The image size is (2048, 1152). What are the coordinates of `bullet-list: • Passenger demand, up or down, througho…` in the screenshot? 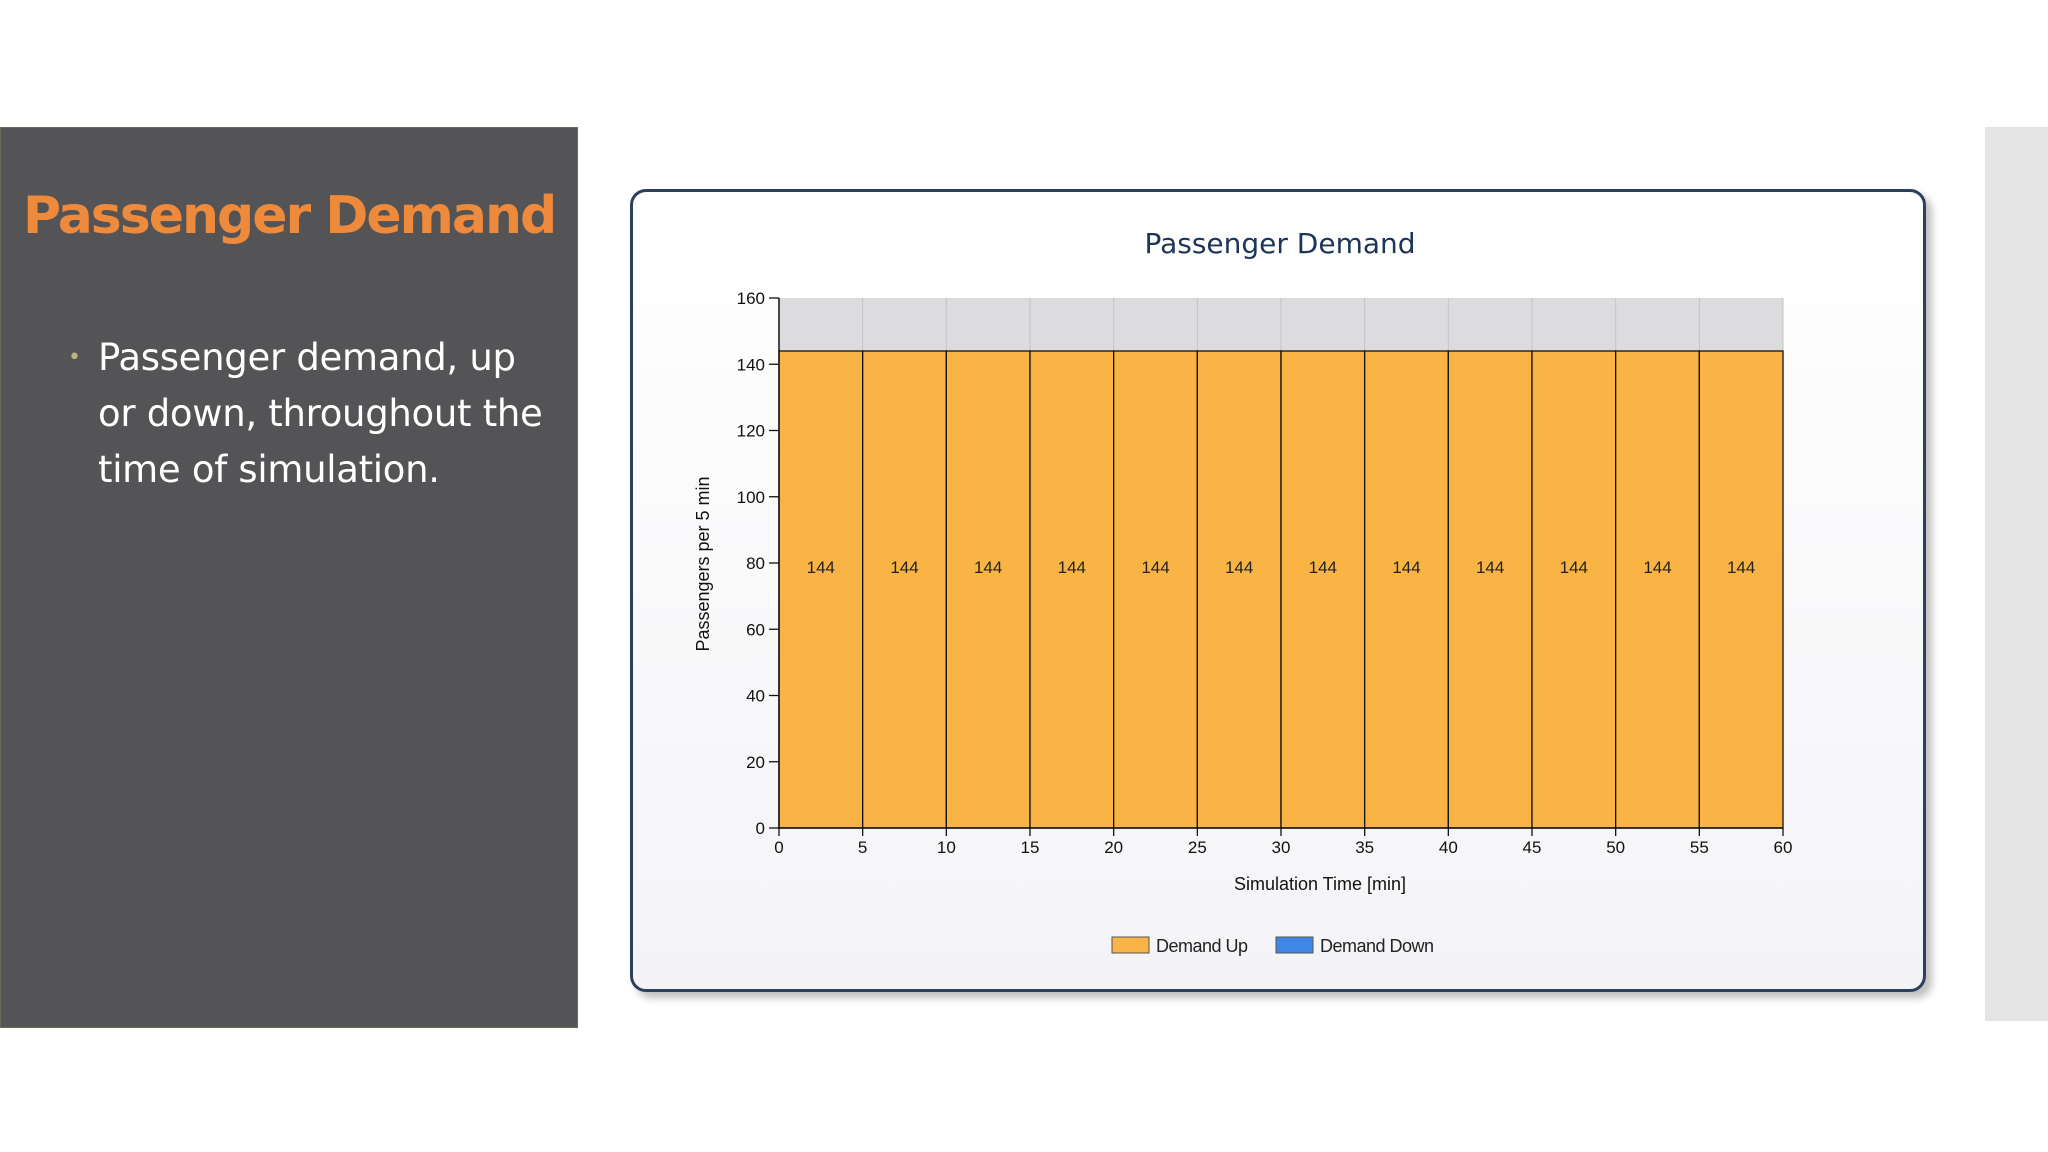 It's located at (313, 414).